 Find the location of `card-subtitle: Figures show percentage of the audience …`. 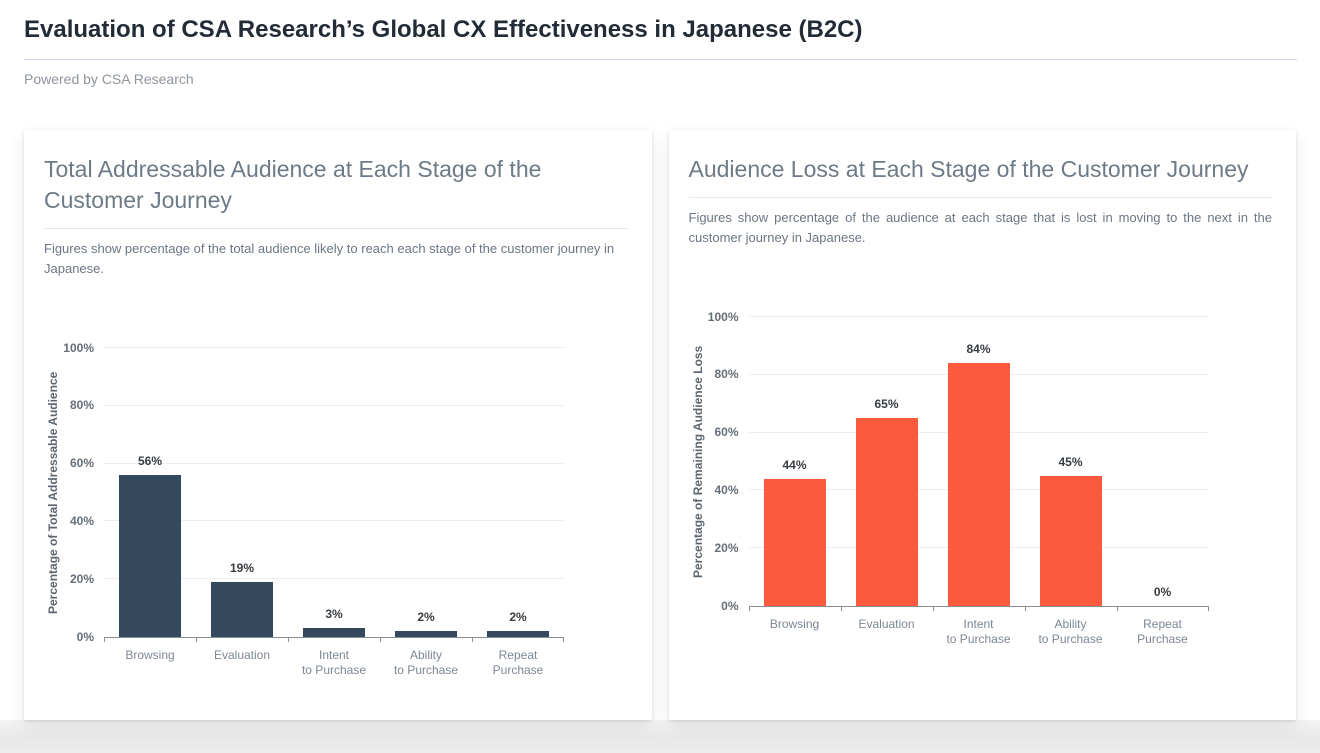

card-subtitle: Figures show percentage of the audience … is located at coordinates (980, 227).